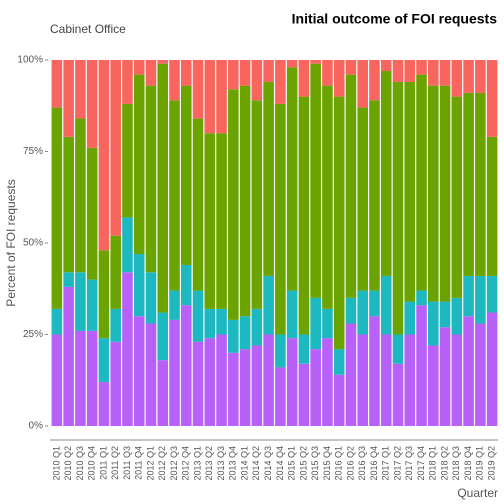  What do you see at coordinates (174, 463) in the screenshot?
I see `x-tick-label: 2012 Q3` at bounding box center [174, 463].